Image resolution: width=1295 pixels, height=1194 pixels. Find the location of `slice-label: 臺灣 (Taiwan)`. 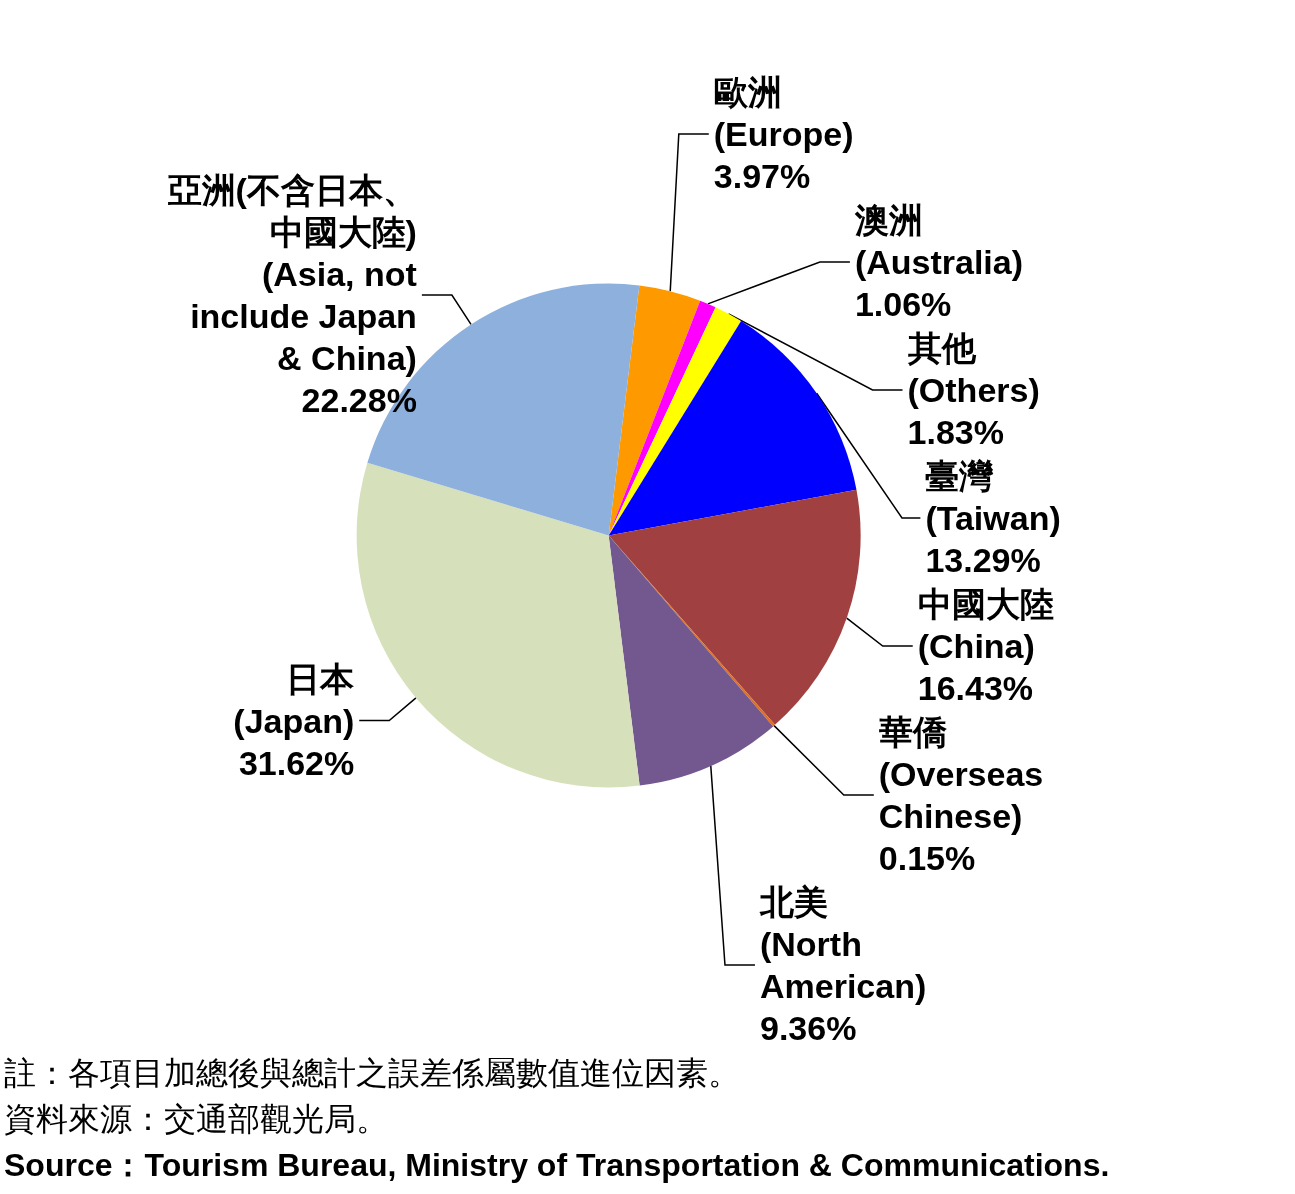

slice-label: 臺灣 (Taiwan) is located at coordinates (993, 497).